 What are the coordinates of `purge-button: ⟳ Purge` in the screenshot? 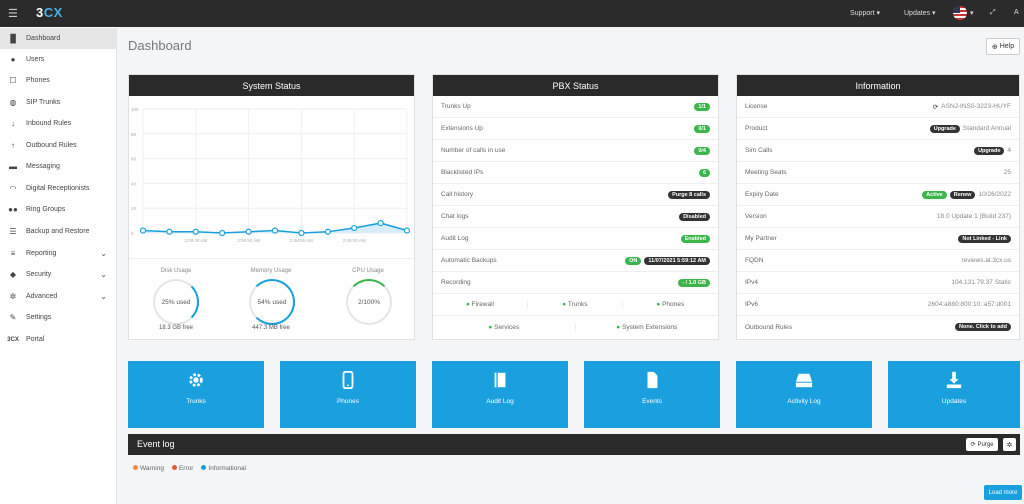 It's located at (982, 444).